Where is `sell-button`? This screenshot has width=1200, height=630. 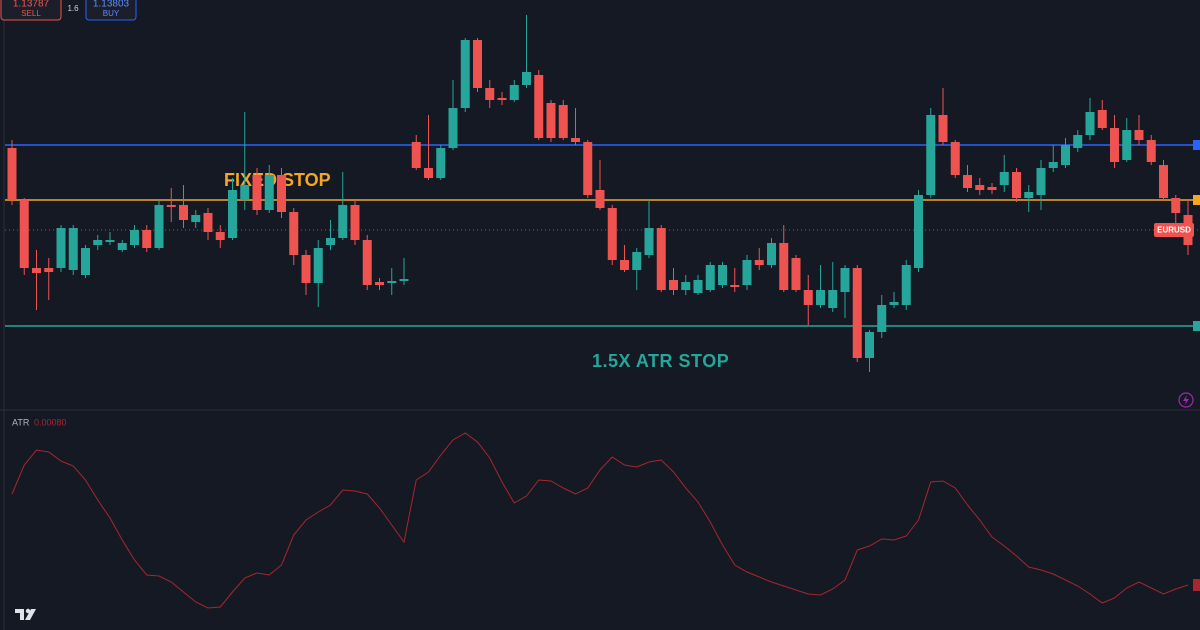
sell-button is located at coordinates (31, 10).